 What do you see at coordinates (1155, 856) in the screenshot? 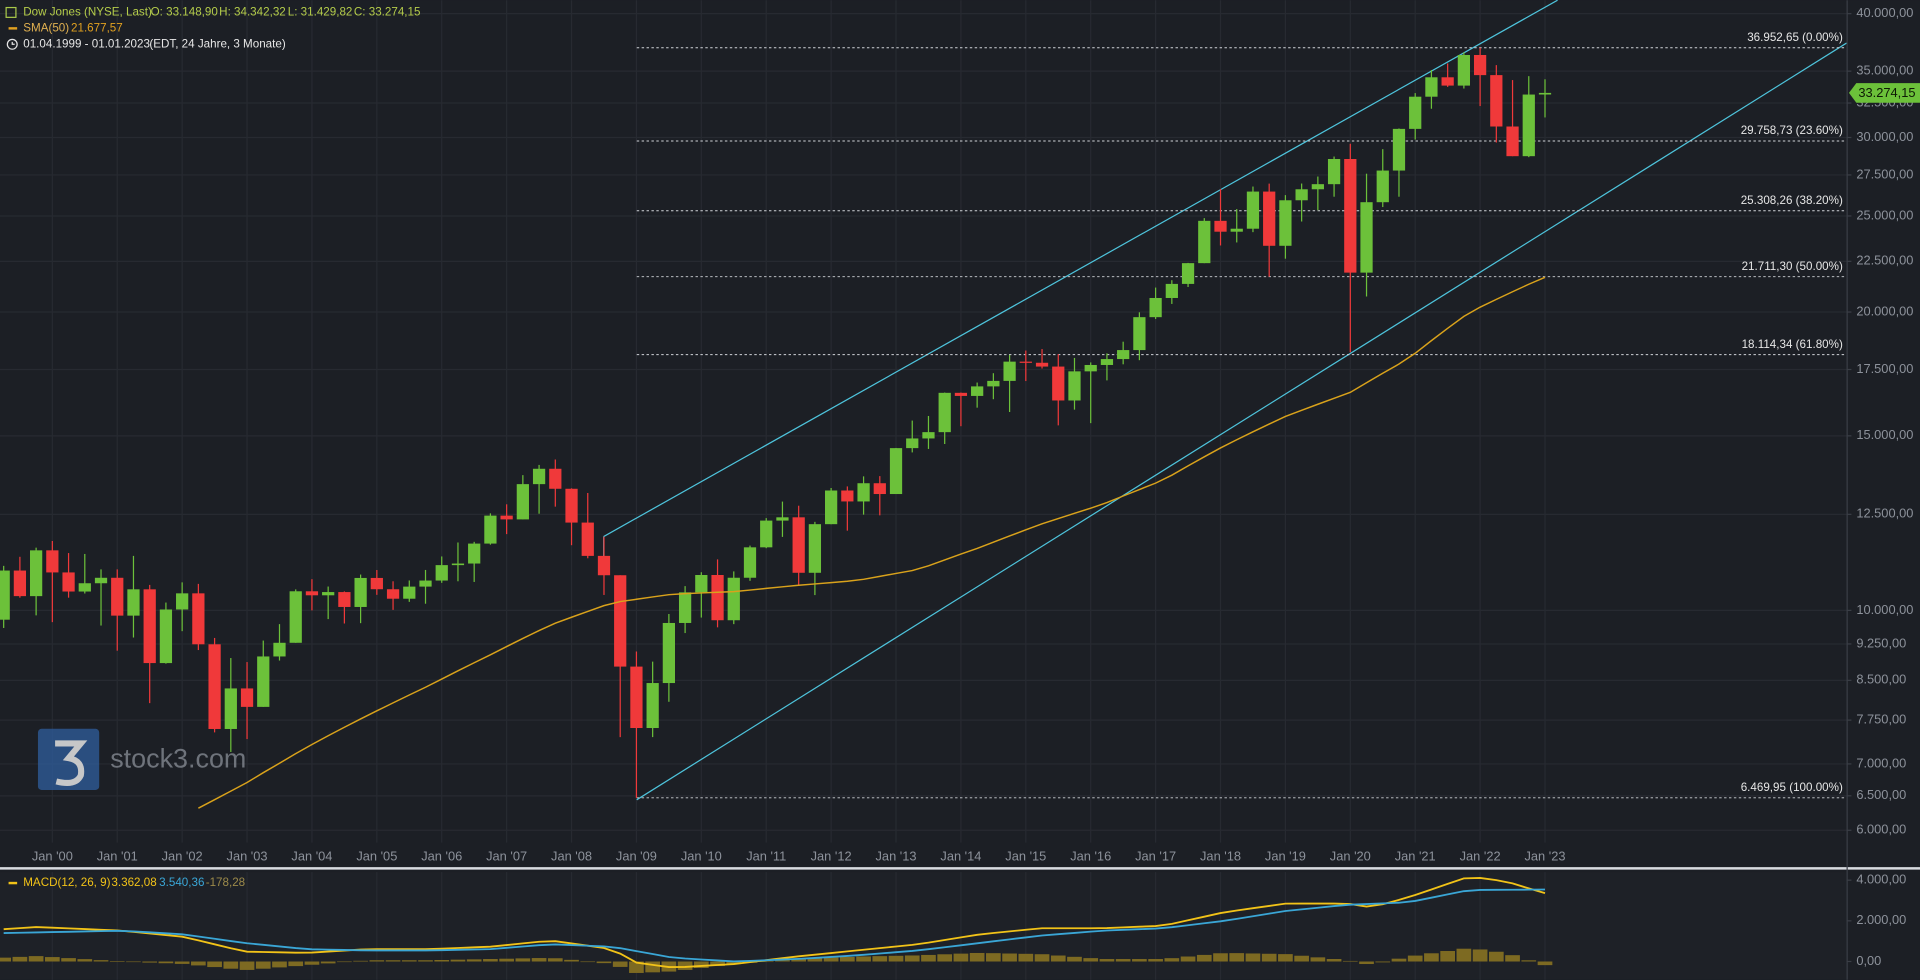
I see `x-tick-label: Jan '17` at bounding box center [1155, 856].